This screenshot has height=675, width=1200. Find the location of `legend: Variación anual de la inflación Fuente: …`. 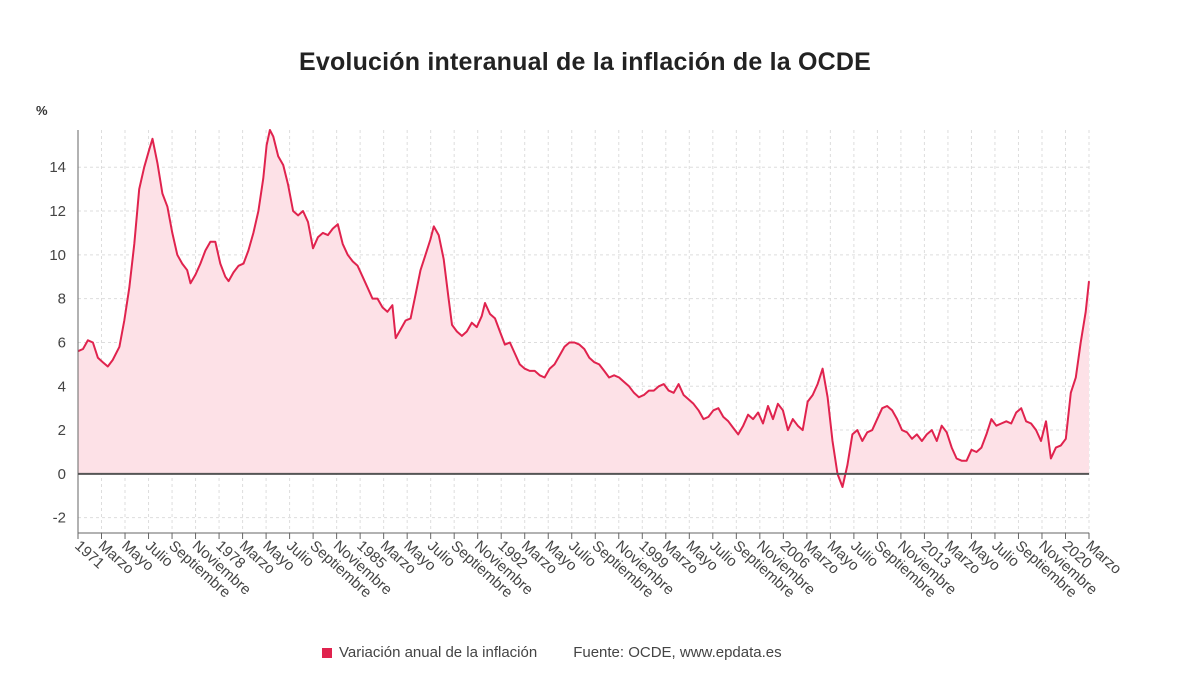

legend: Variación anual de la inflación Fuente: … is located at coordinates (552, 652).